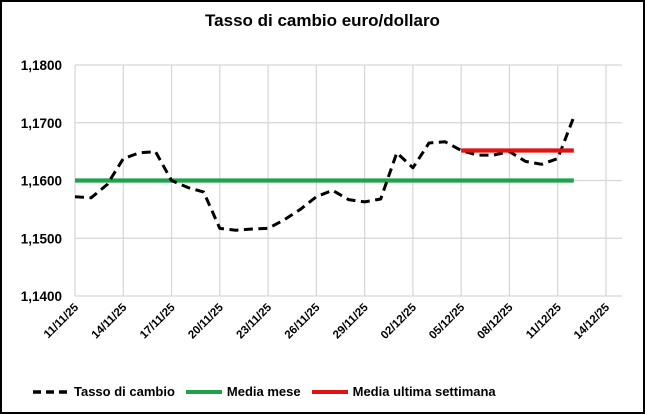 This screenshot has height=414, width=645. What do you see at coordinates (41, 65) in the screenshot?
I see `y-tick-label: 1,1800` at bounding box center [41, 65].